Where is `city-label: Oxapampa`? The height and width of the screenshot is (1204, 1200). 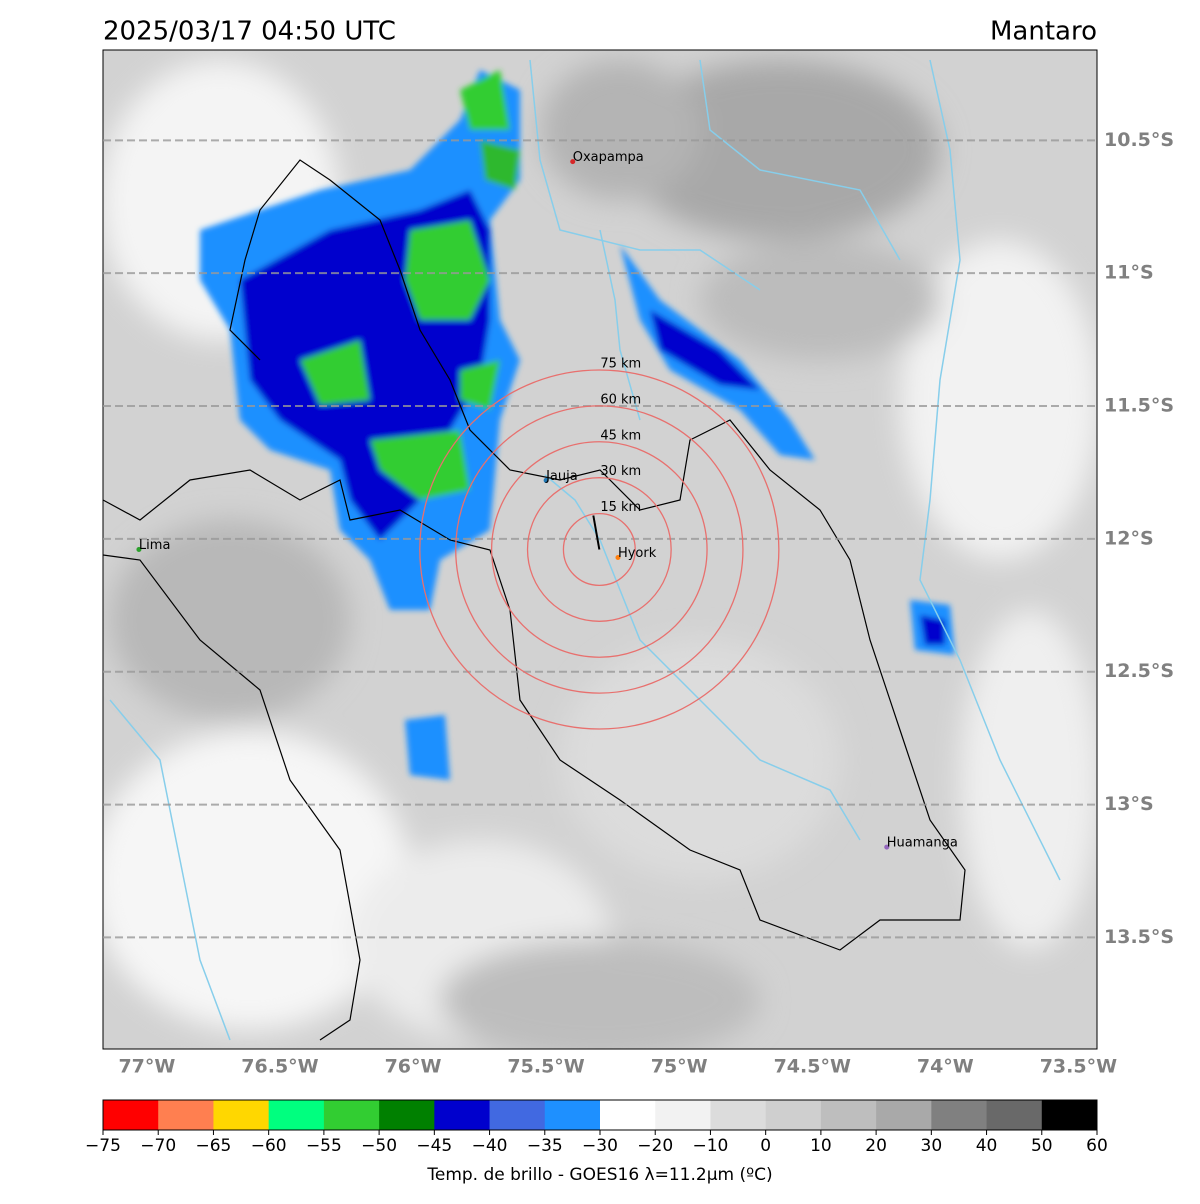
city-label: Oxapampa is located at coordinates (608, 157).